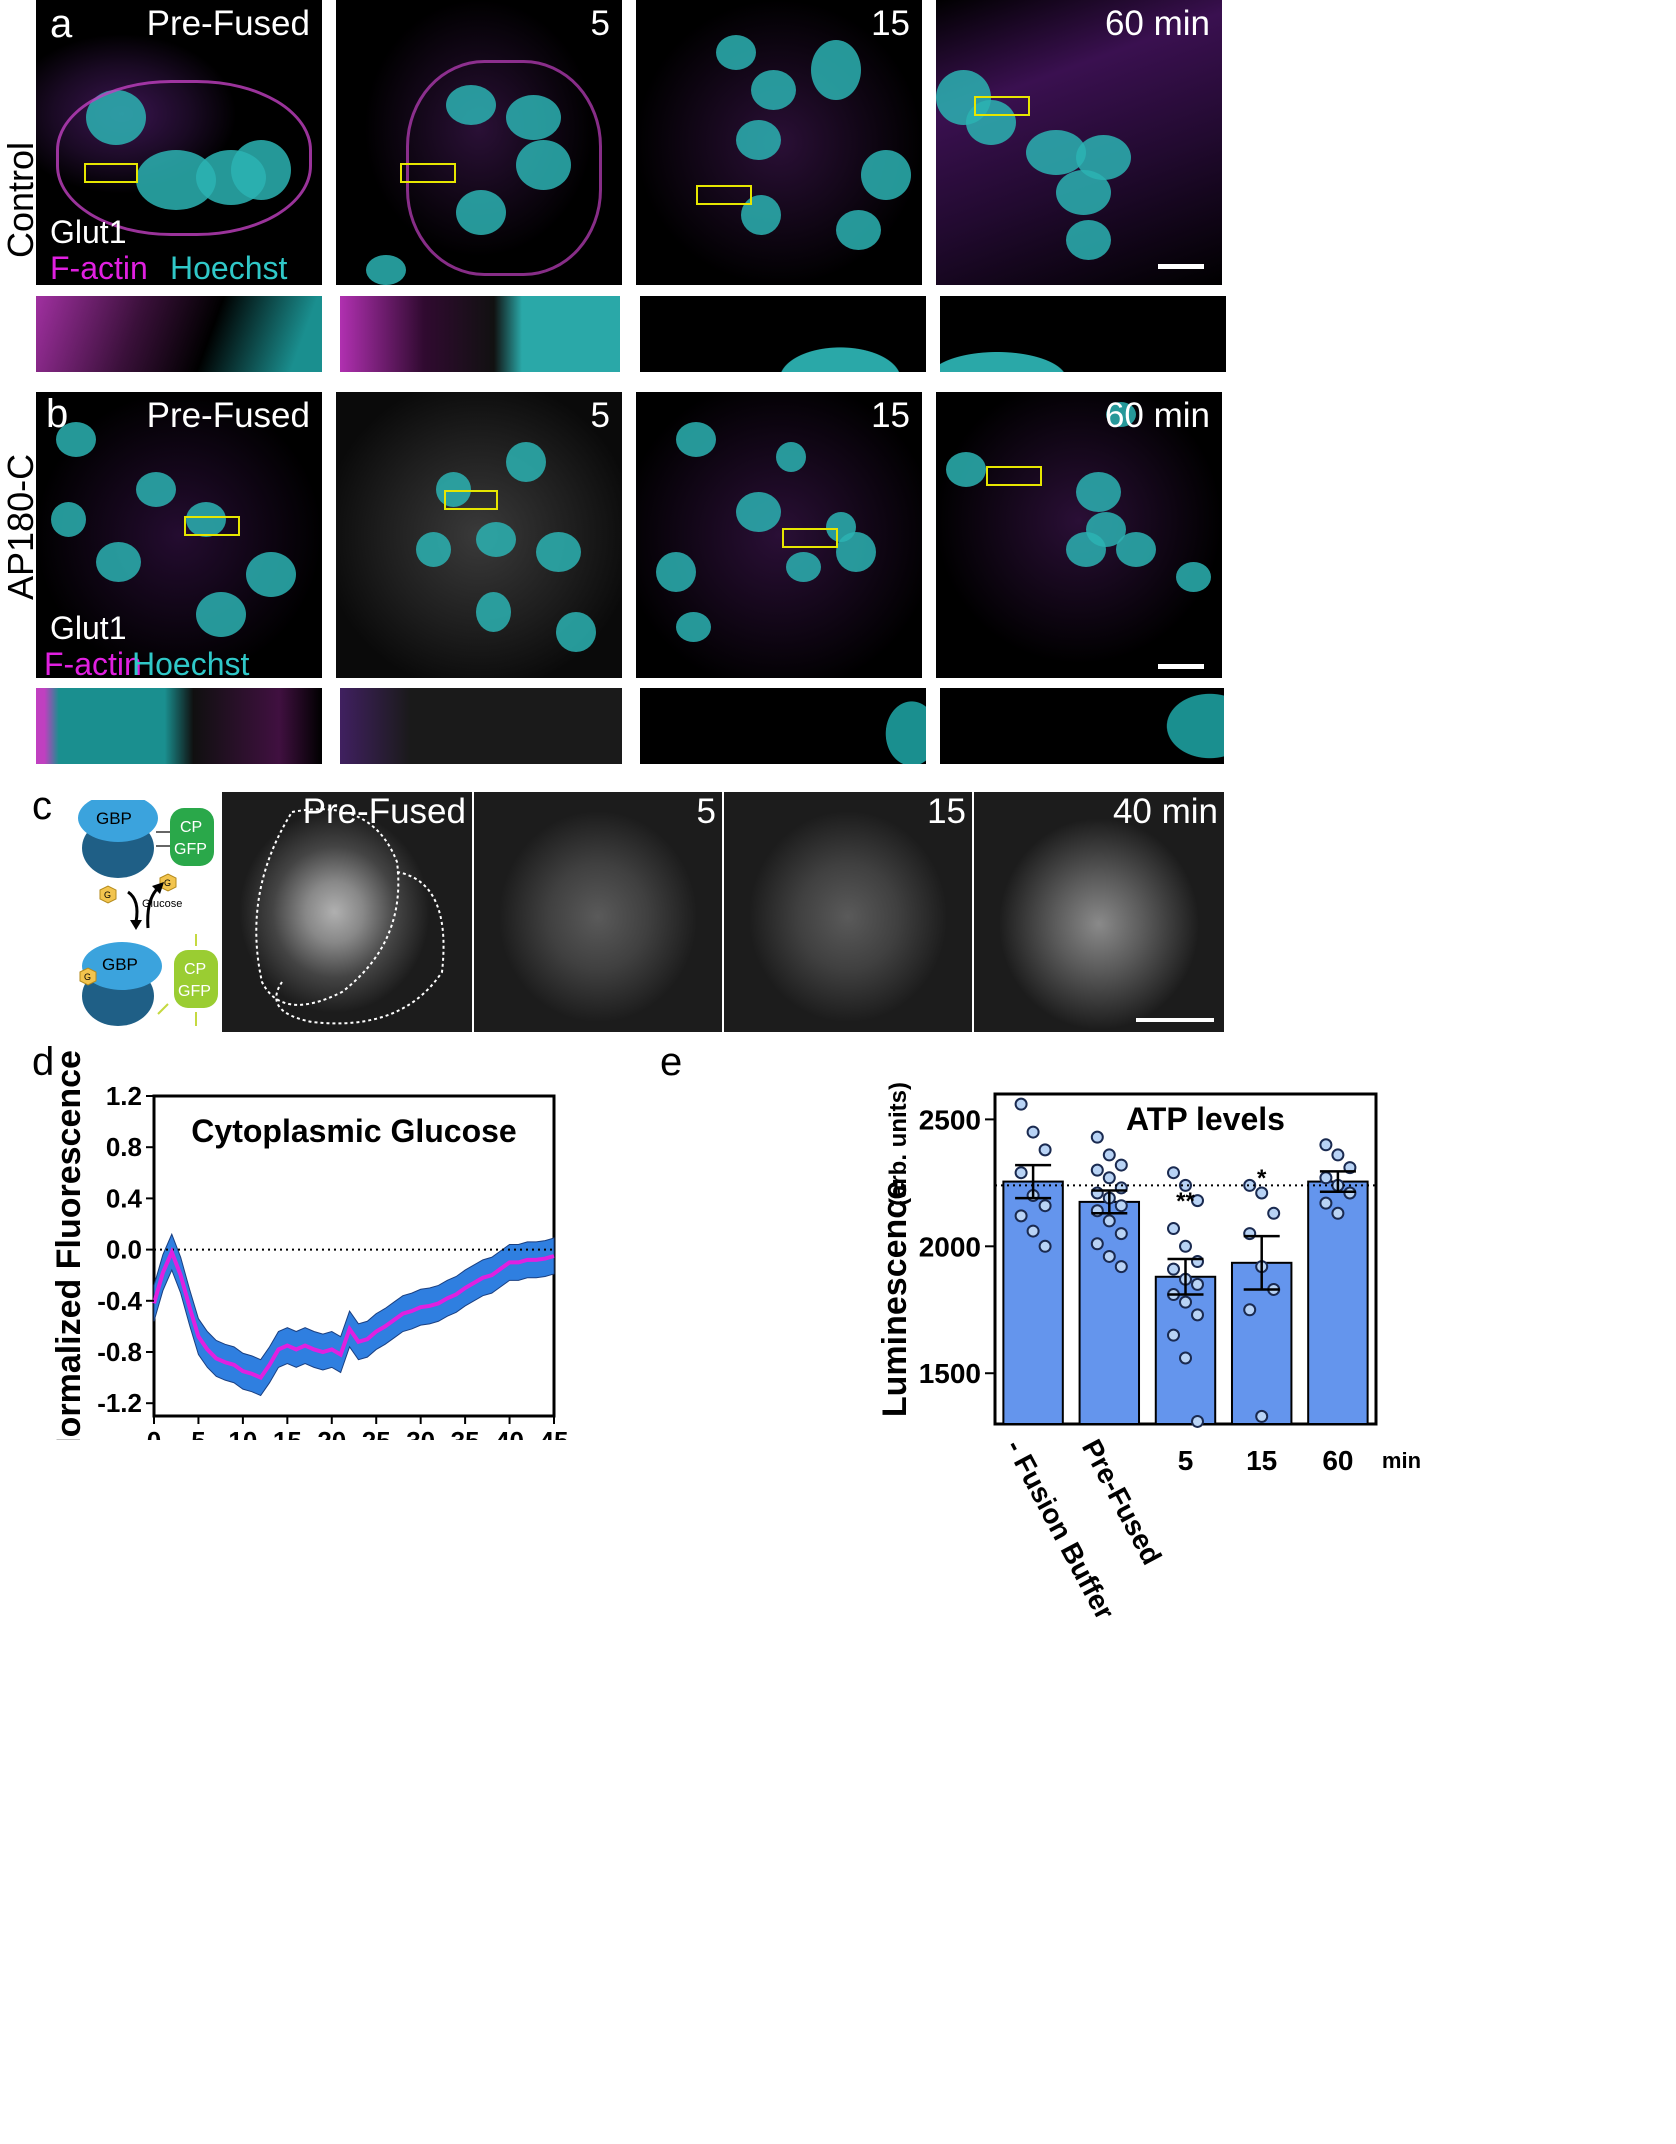  What do you see at coordinates (120, 964) in the screenshot?
I see `svg-text: GBP` at bounding box center [120, 964].